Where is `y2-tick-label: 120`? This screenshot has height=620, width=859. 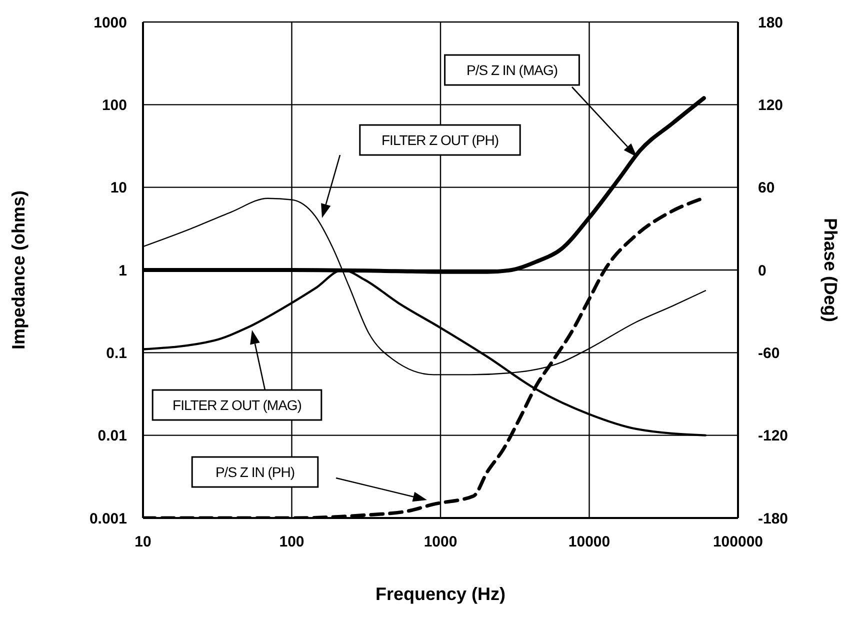
y2-tick-label: 120 is located at coordinates (771, 105).